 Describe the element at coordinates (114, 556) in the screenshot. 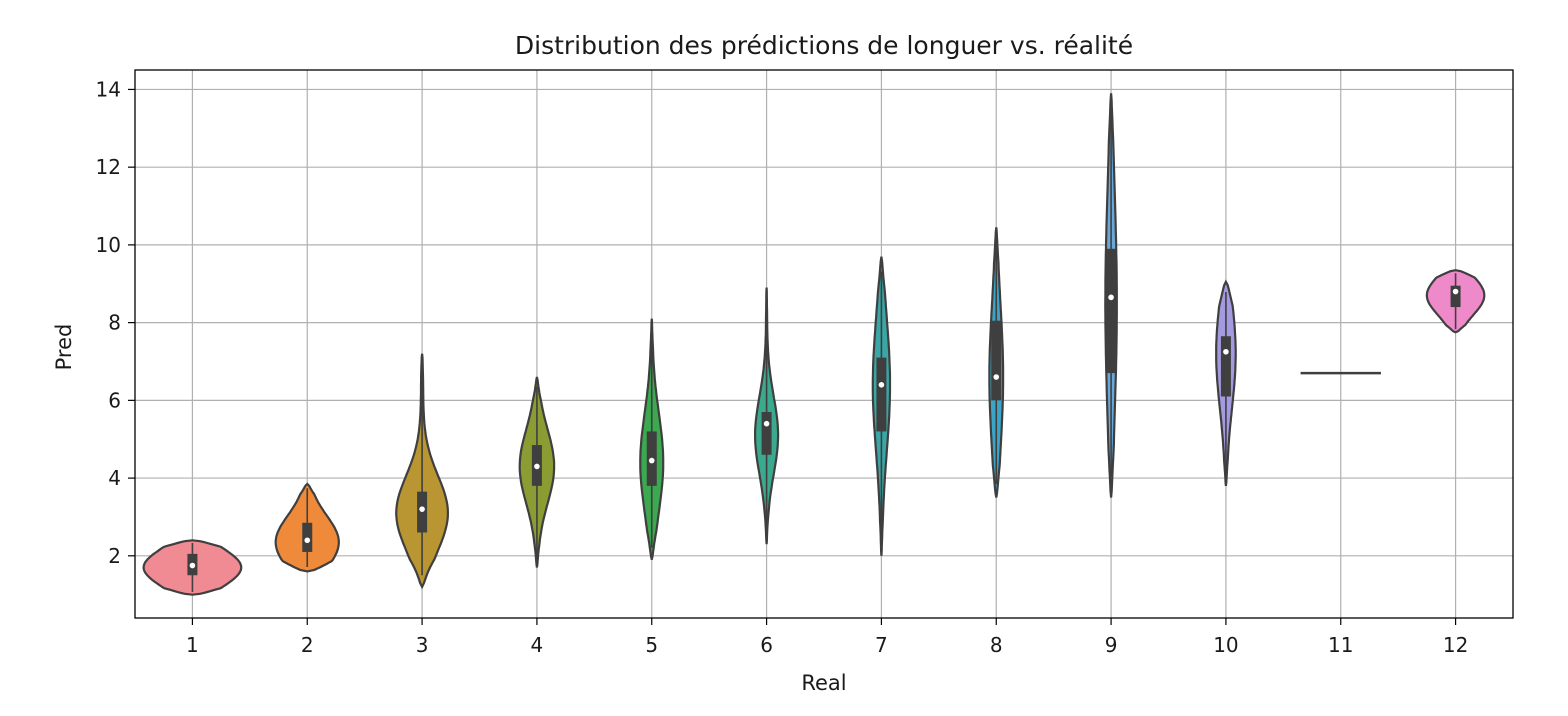

I see `y-tick-label: 2` at that location.